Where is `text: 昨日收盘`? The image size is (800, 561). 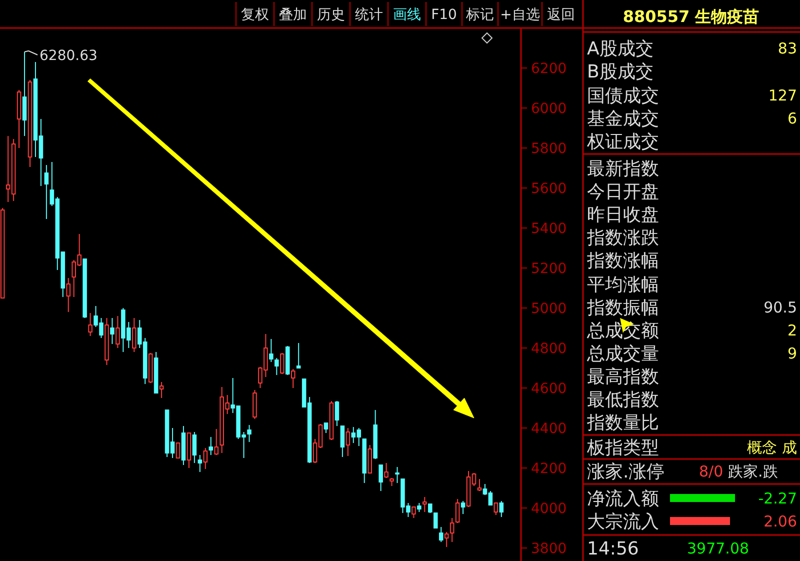
text: 昨日收盘 is located at coordinates (623, 215).